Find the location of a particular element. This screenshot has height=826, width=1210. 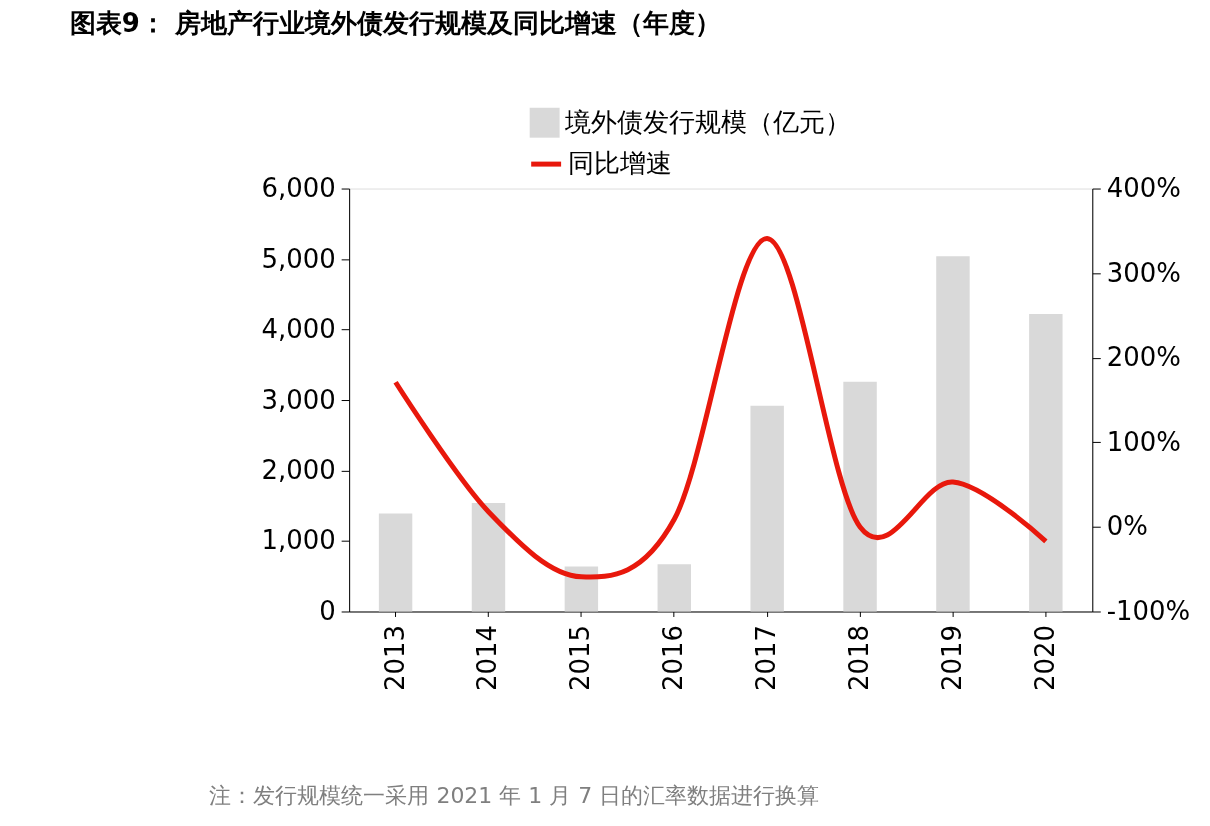

x-tick-label: 2019 is located at coordinates (951, 657).